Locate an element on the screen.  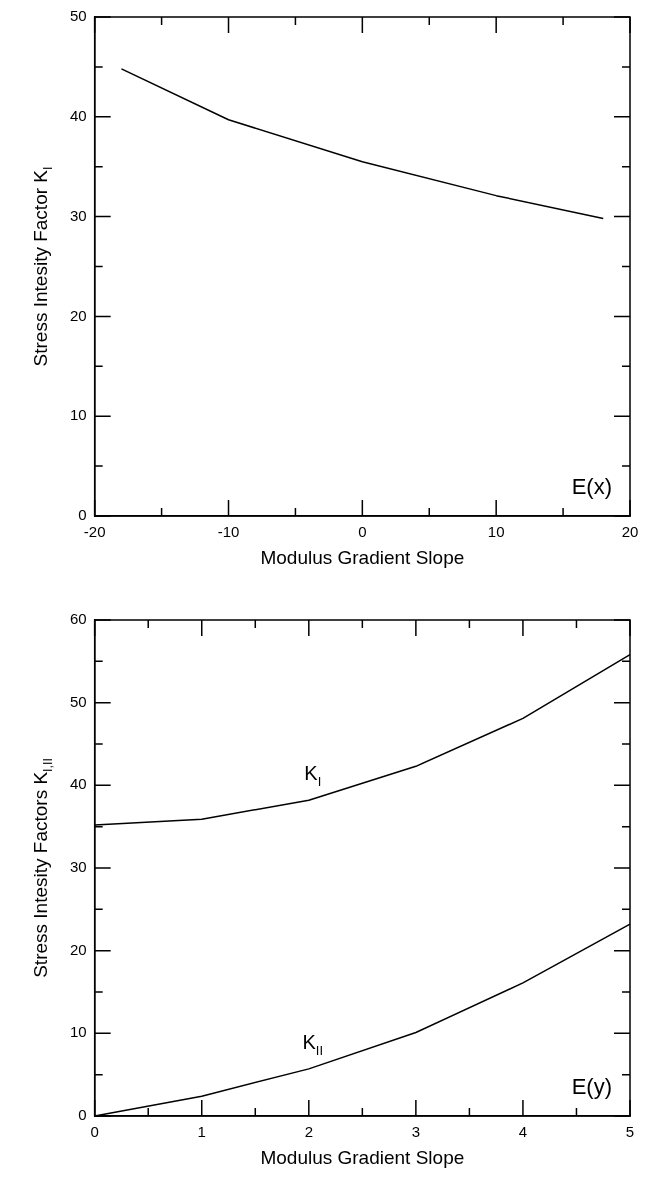
annotation: E(x) is located at coordinates (591, 486).